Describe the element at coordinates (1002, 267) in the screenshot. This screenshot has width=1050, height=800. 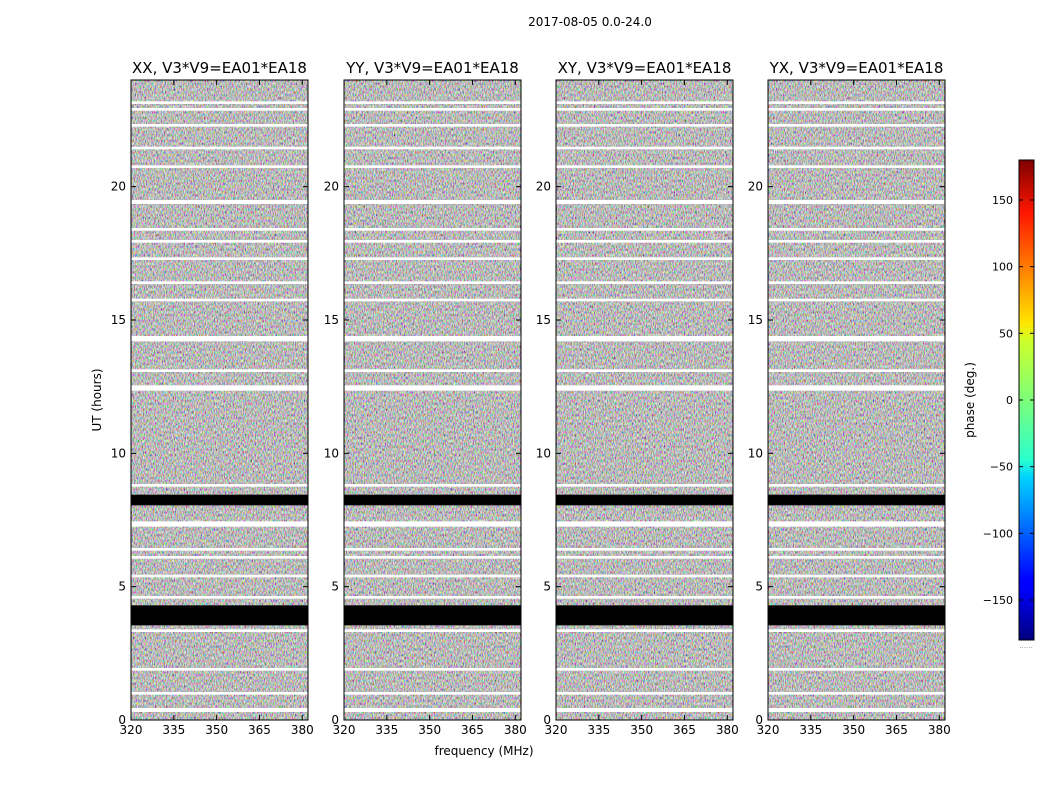
I see `colorbar-tick-label: 100` at that location.